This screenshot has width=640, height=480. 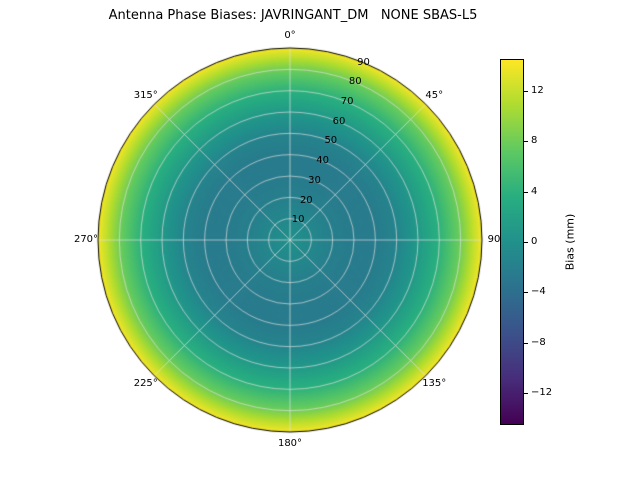 What do you see at coordinates (570, 242) in the screenshot?
I see `colorbar-label: Bias (mm)` at bounding box center [570, 242].